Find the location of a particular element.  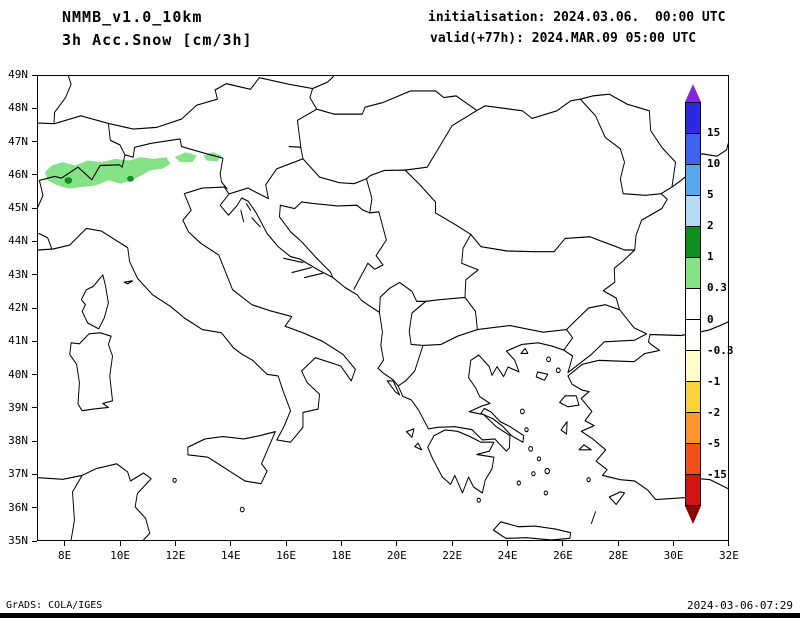

island-corfu is located at coordinates (393, 388).